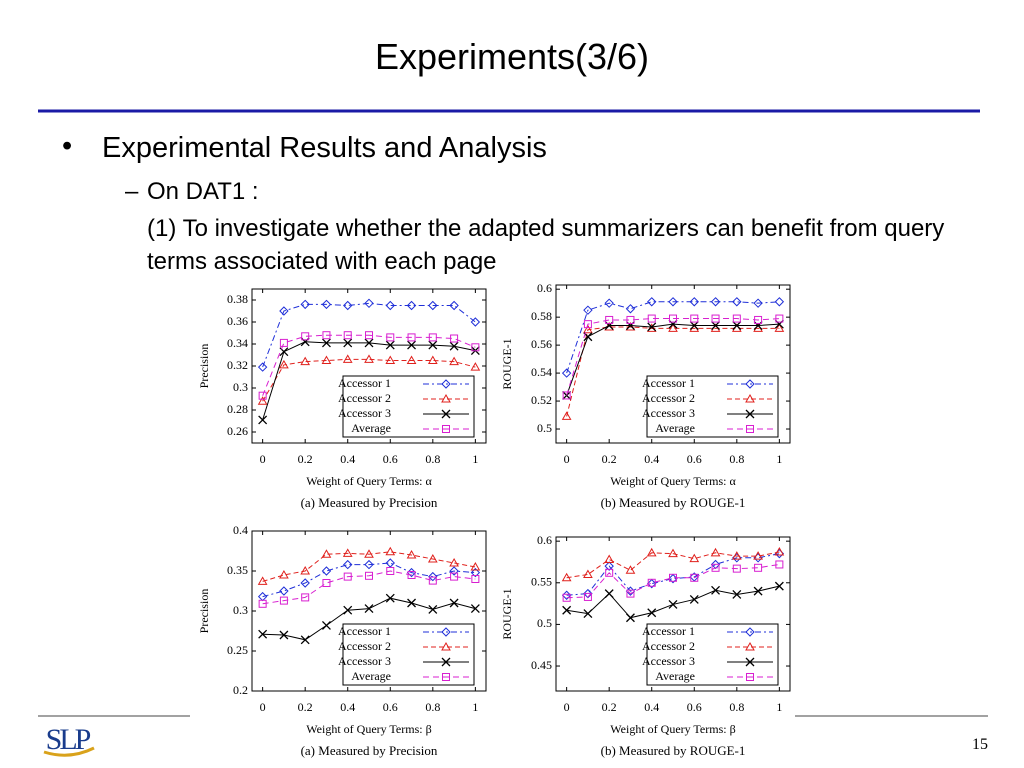 The width and height of the screenshot is (1024, 768). I want to click on y-axis-label: Precision, so click(204, 611).